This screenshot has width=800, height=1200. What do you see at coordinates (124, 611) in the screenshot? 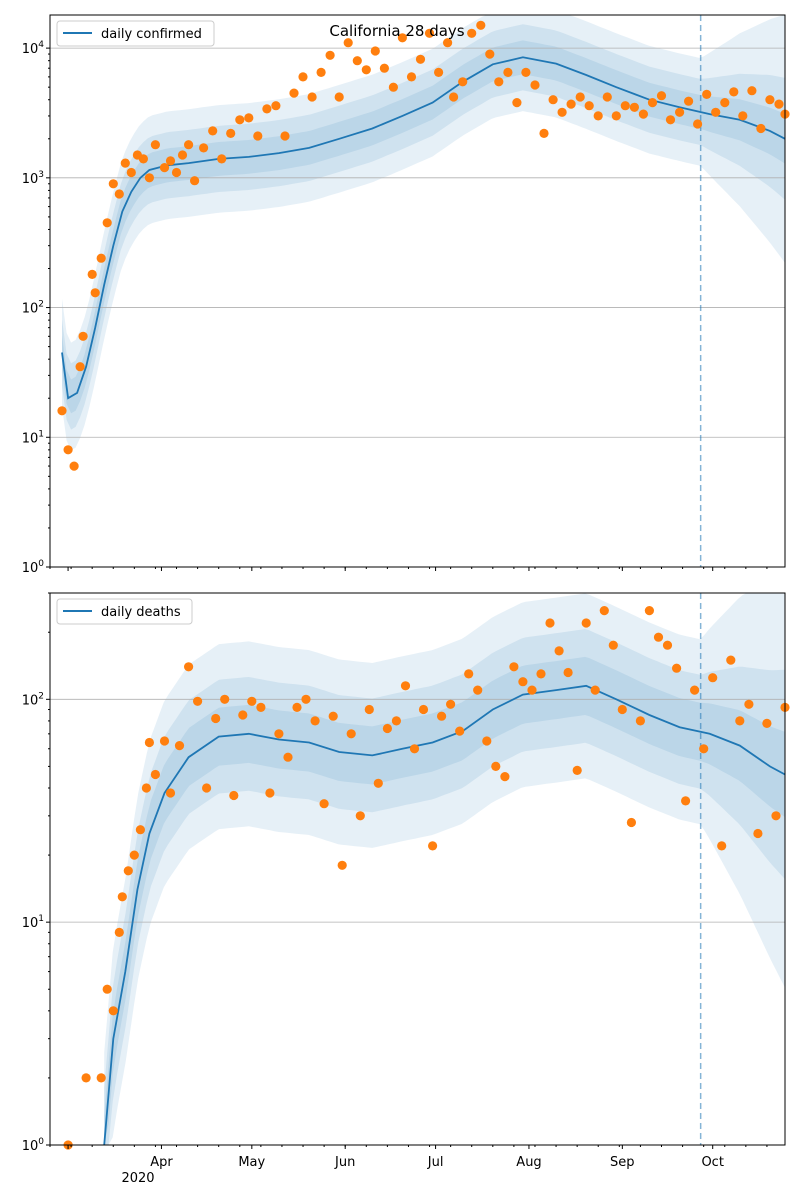
I see `deaths-legend: daily deaths` at bounding box center [124, 611].